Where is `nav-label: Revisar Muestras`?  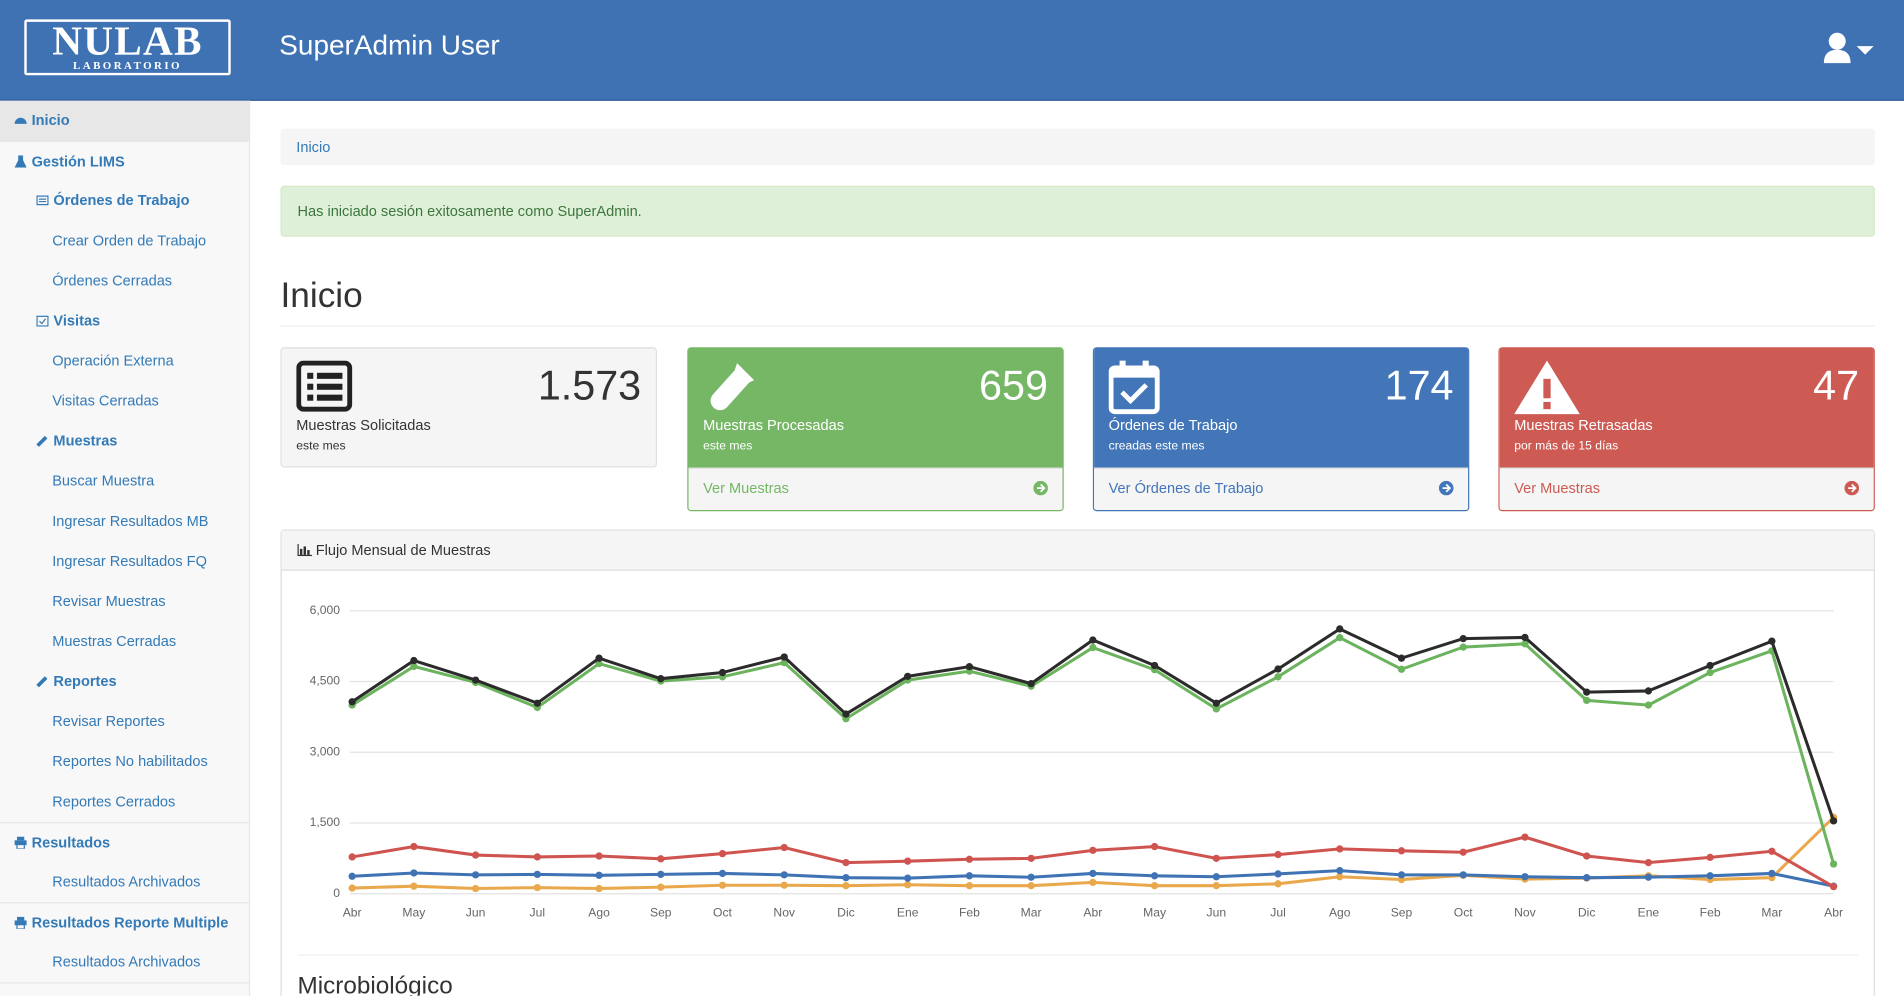
nav-label: Revisar Muestras is located at coordinates (109, 601).